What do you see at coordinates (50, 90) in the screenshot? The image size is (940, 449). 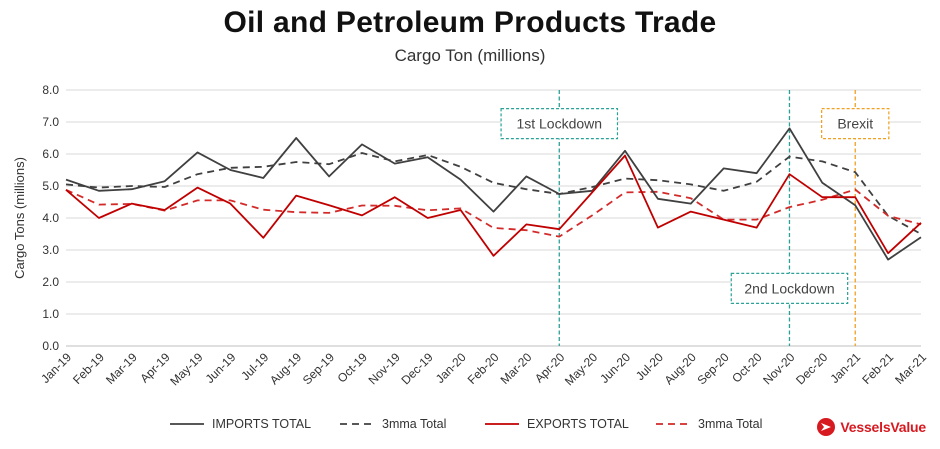 I see `y-tick-label: 8.0` at bounding box center [50, 90].